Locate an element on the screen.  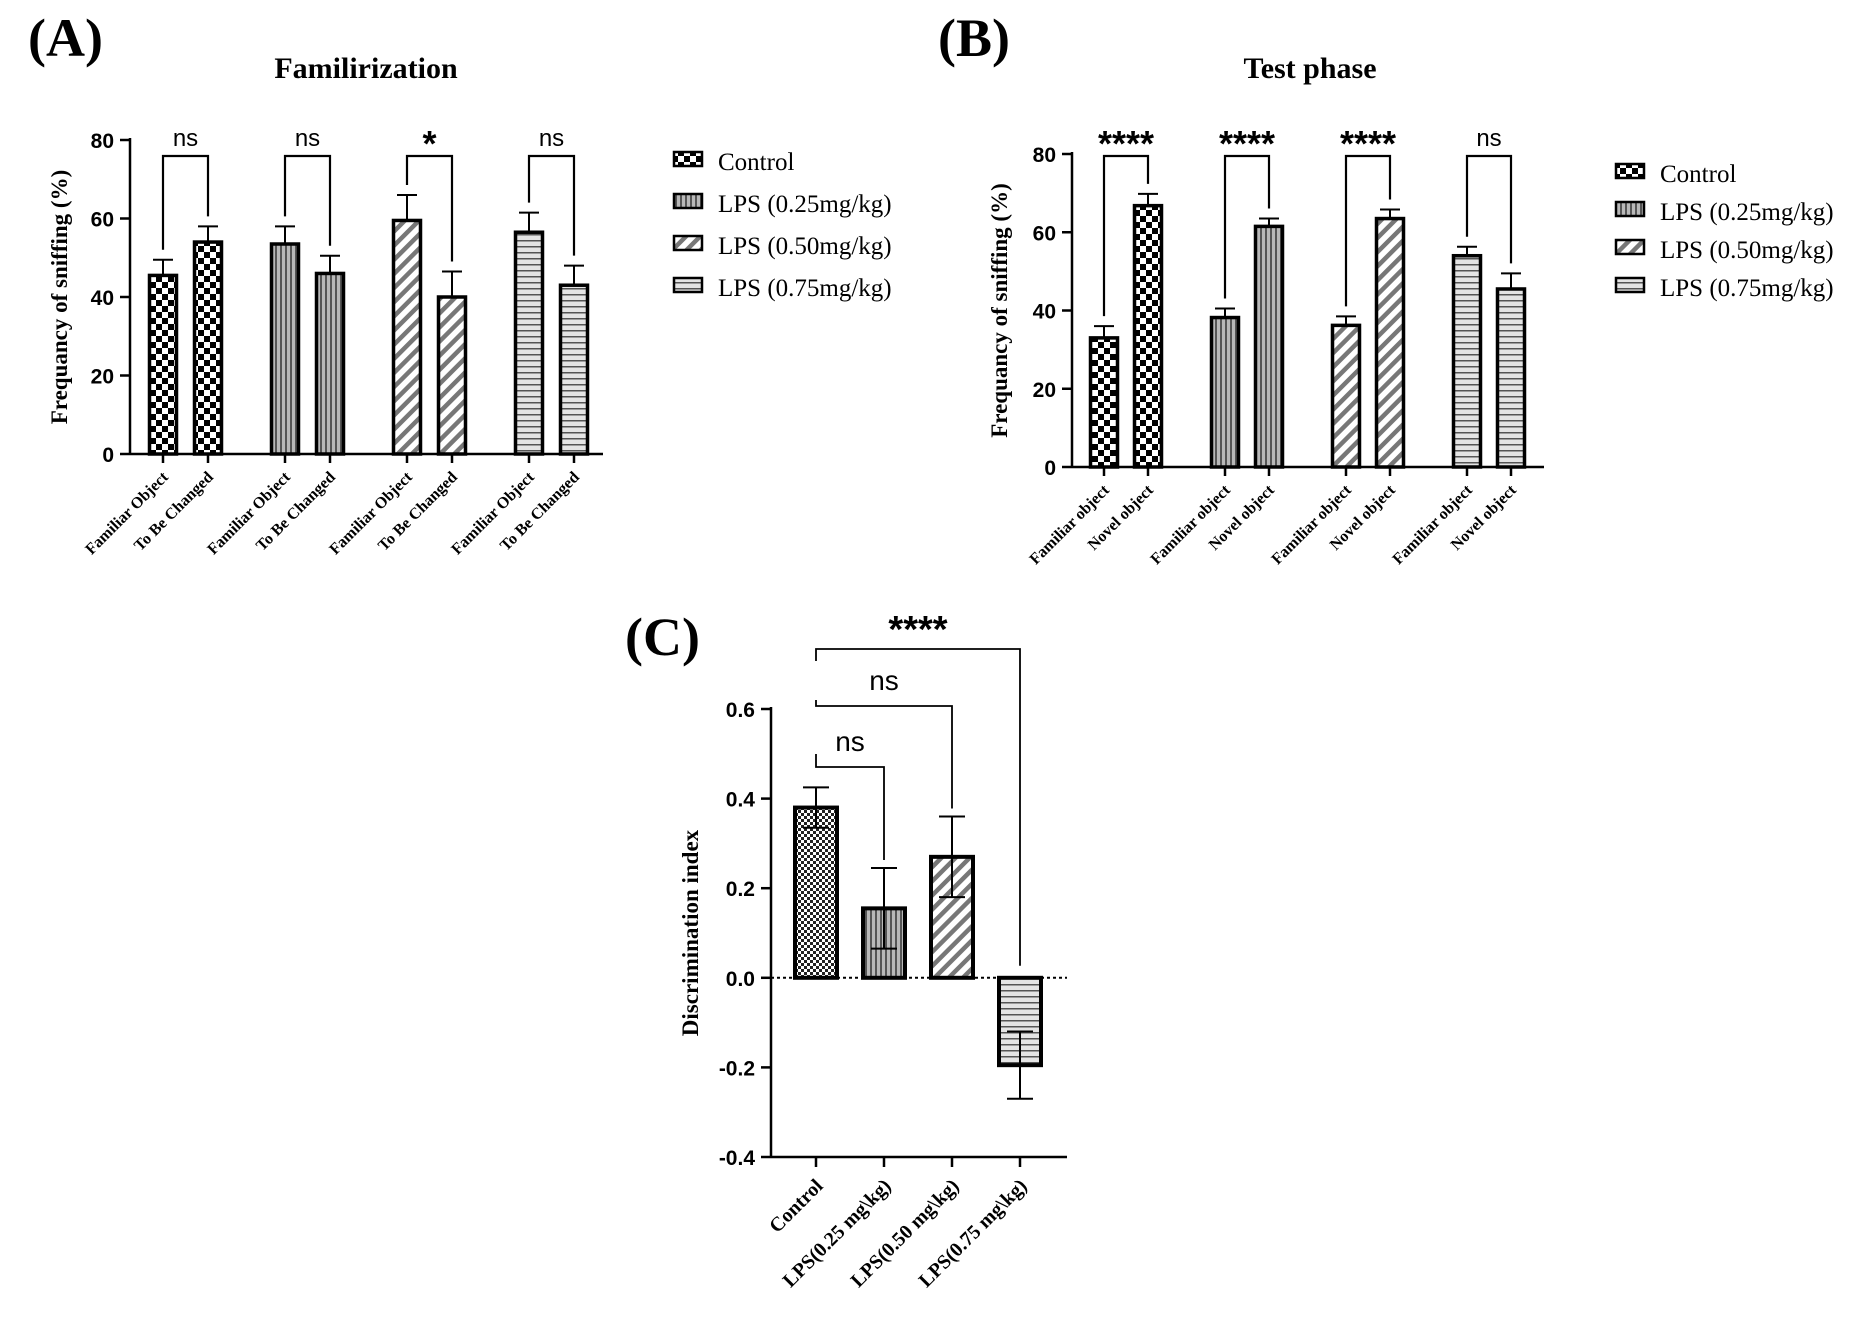
panel-label: (A) is located at coordinates (65, 38).